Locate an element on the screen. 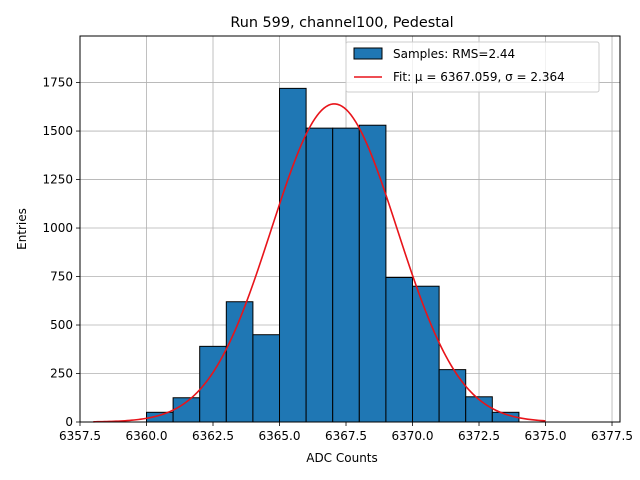  x-tick-label-0: 6357.5 is located at coordinates (80, 436).